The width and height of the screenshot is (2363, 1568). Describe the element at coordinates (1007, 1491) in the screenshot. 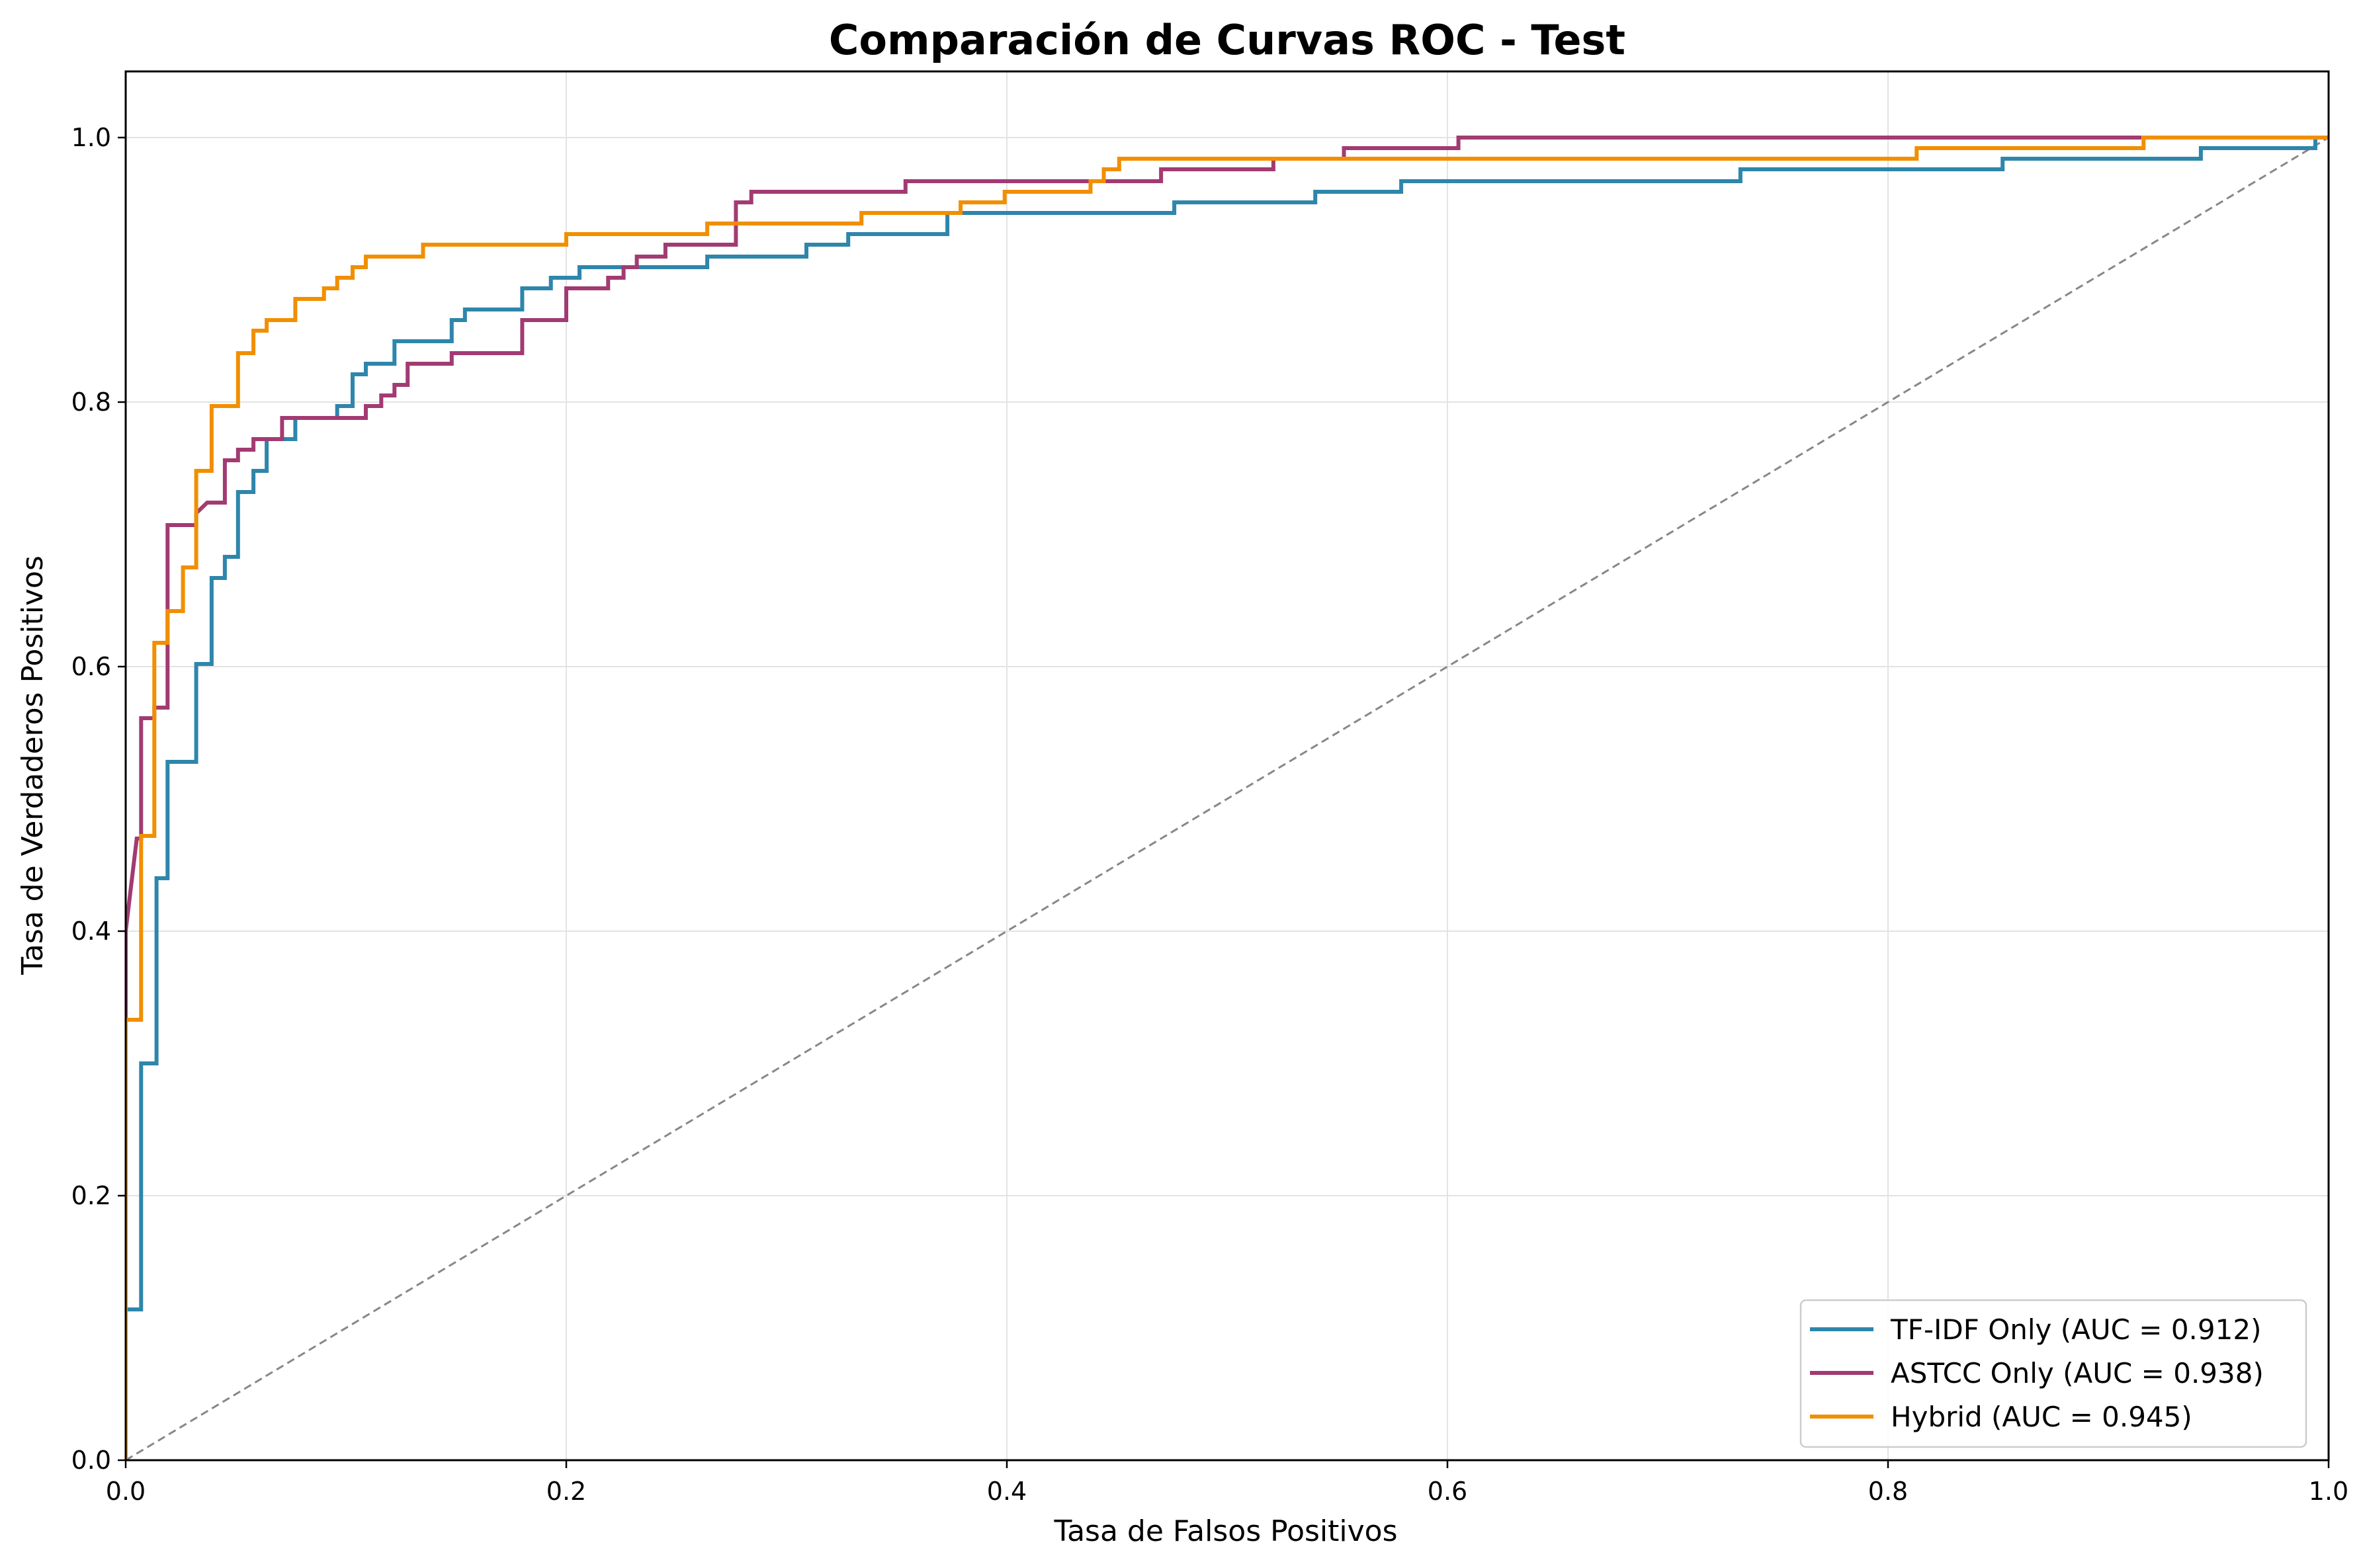

I see `x-tick-label: 0.4` at that location.